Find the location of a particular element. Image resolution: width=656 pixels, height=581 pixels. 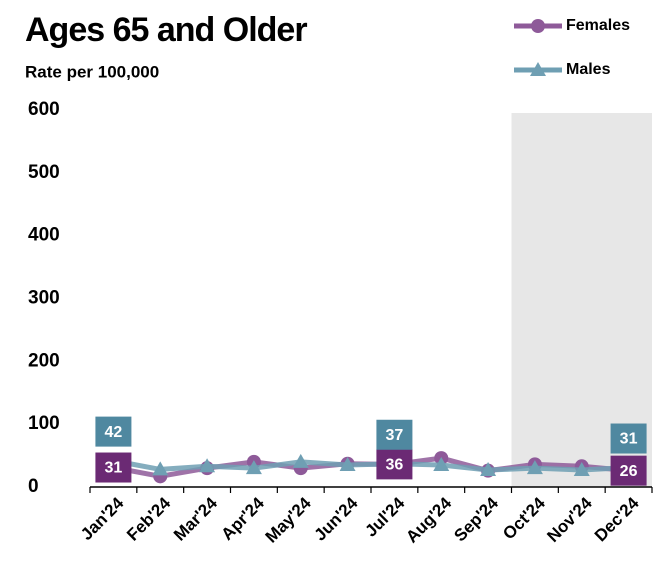

legend-label: Males is located at coordinates (588, 69).